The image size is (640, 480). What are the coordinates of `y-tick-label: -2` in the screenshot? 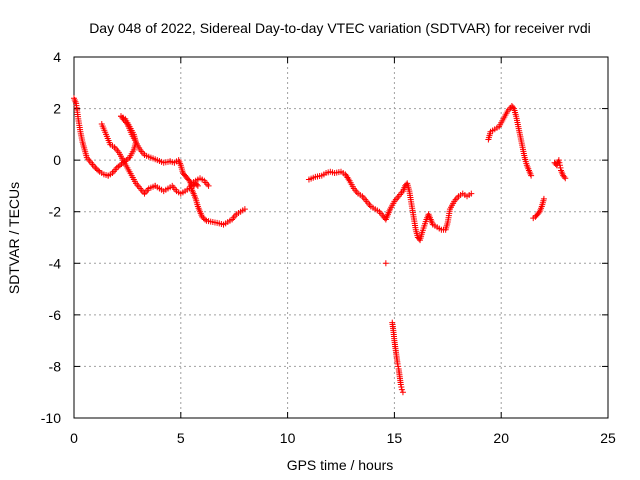 It's located at (55, 212).